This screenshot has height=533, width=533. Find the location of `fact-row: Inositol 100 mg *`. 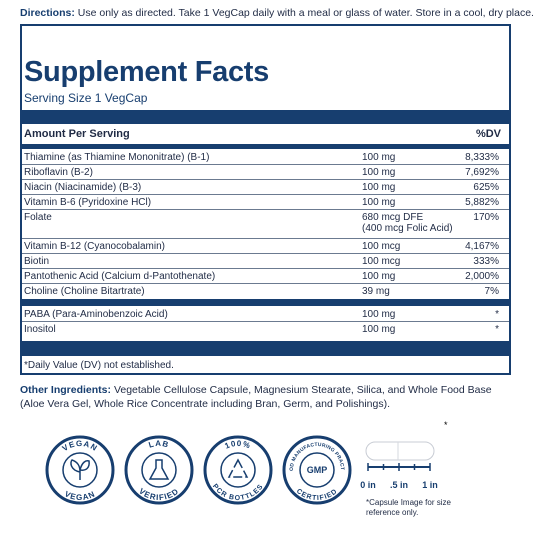

fact-row: Inositol 100 mg * is located at coordinates (265, 329).